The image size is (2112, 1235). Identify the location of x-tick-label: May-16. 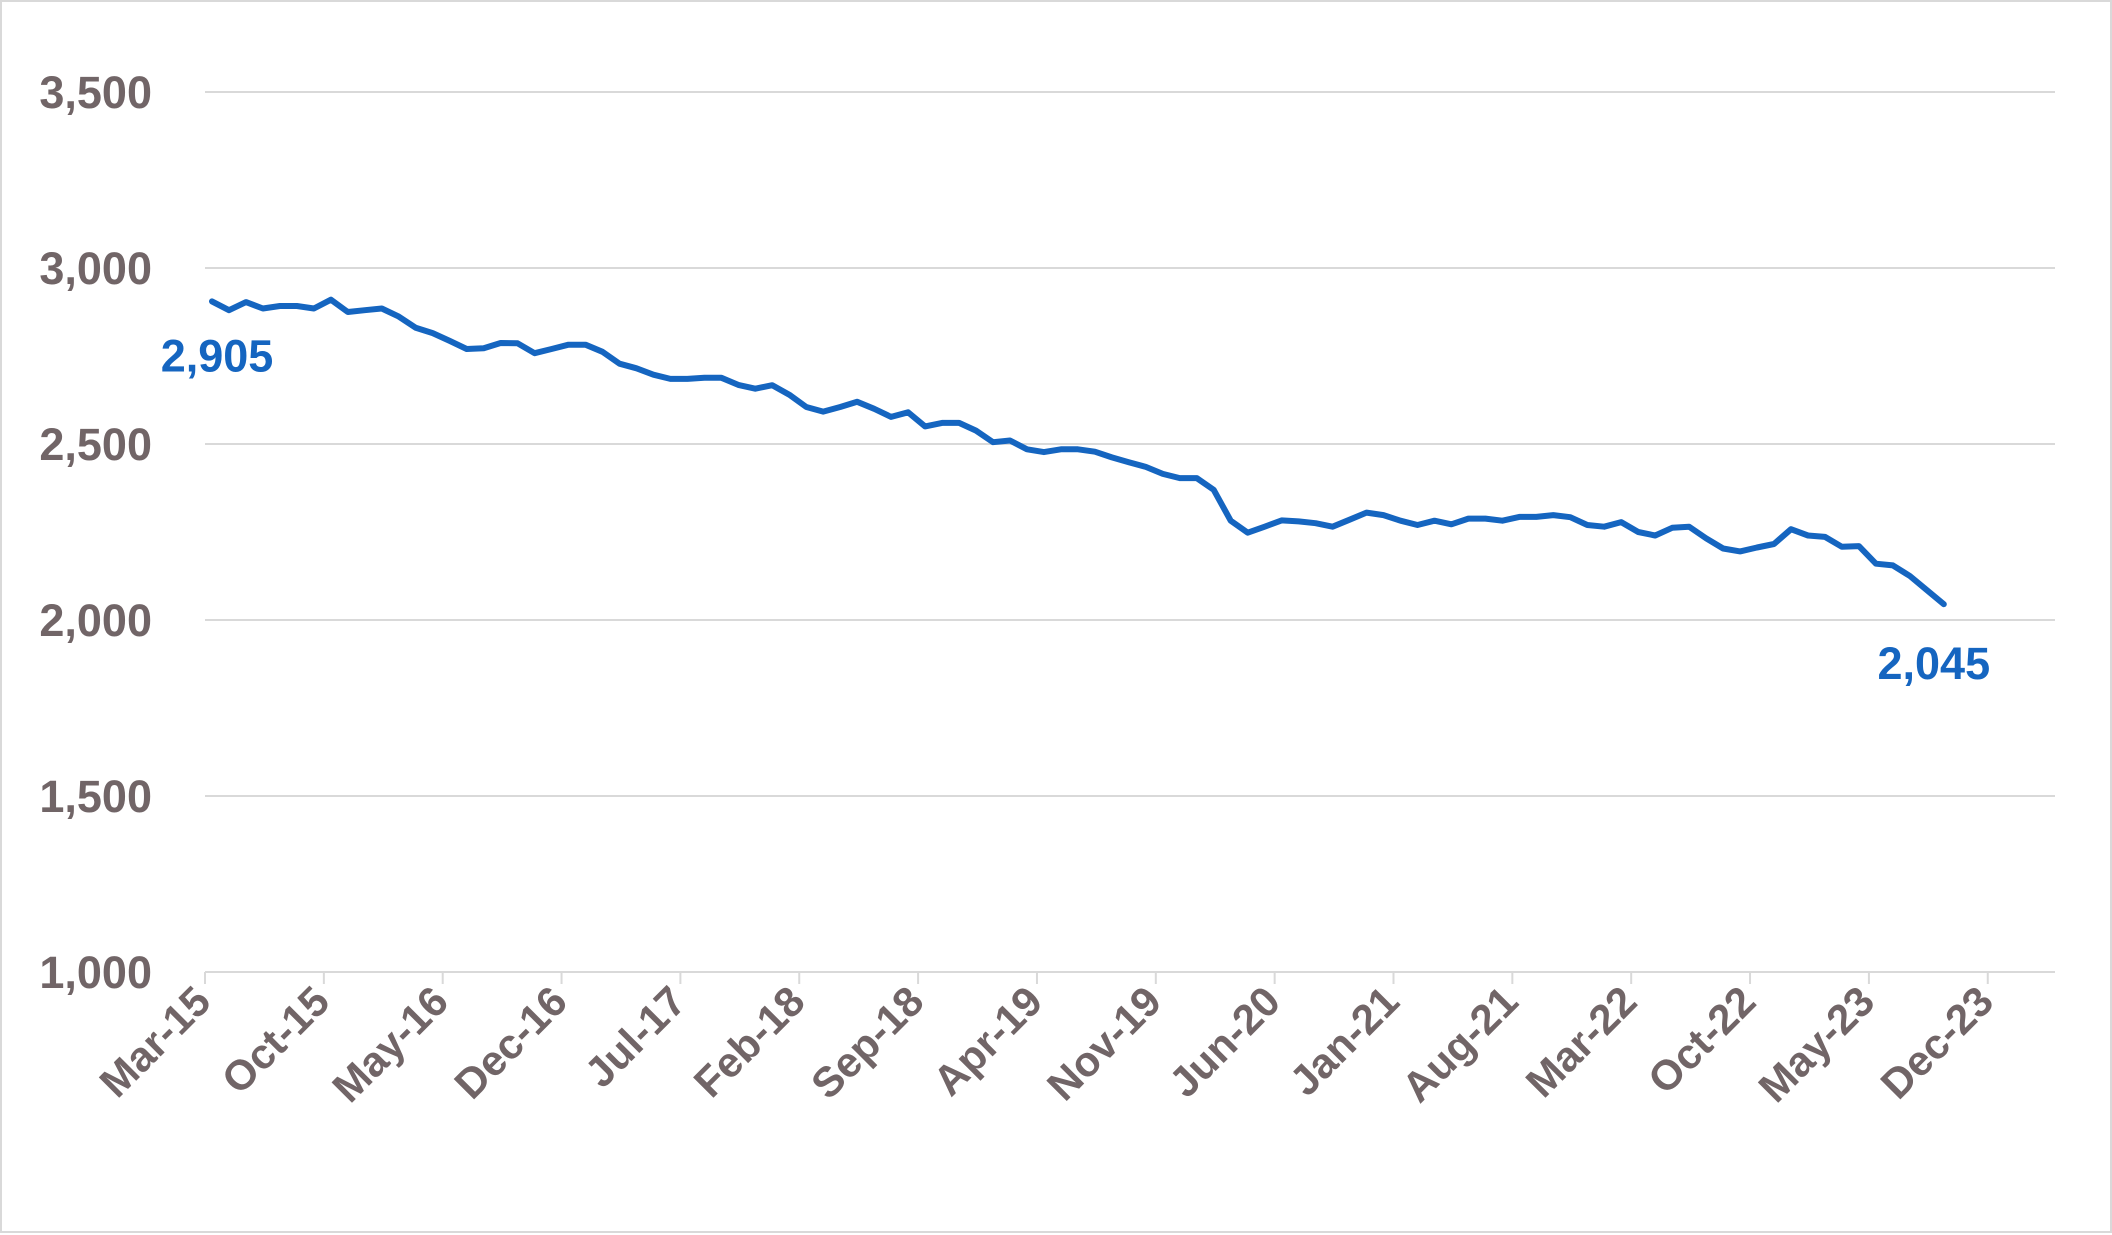
(390, 1044).